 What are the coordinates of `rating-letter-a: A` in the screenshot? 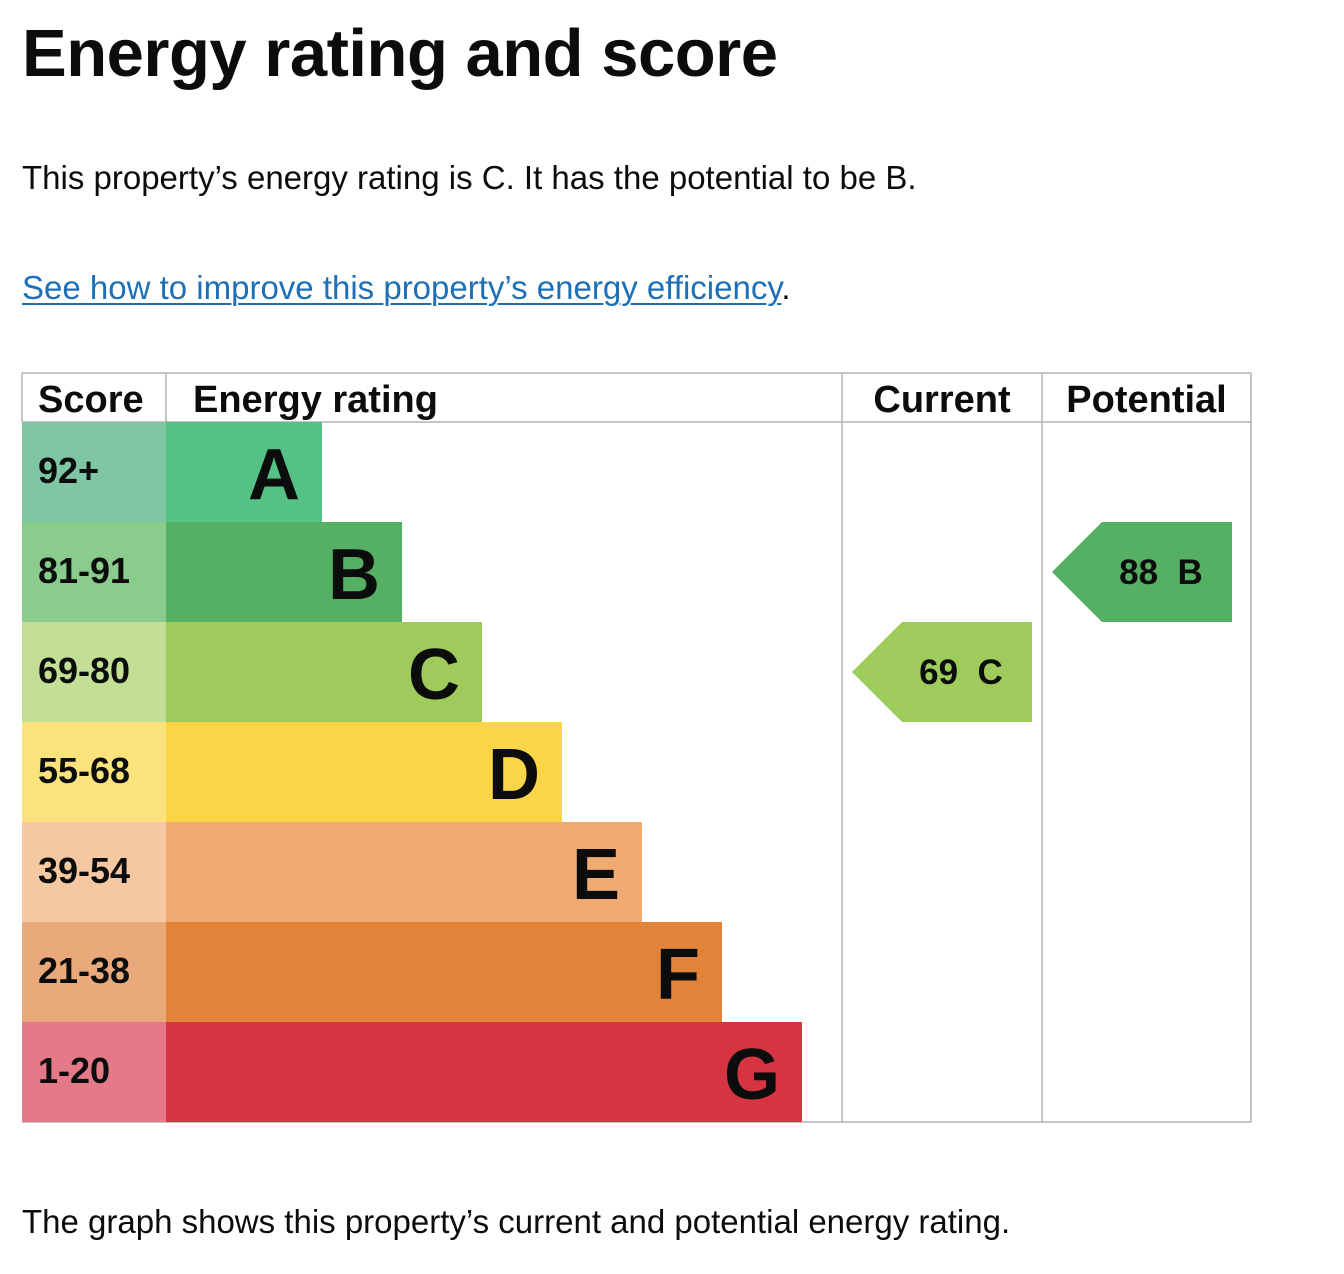 It's located at (274, 475).